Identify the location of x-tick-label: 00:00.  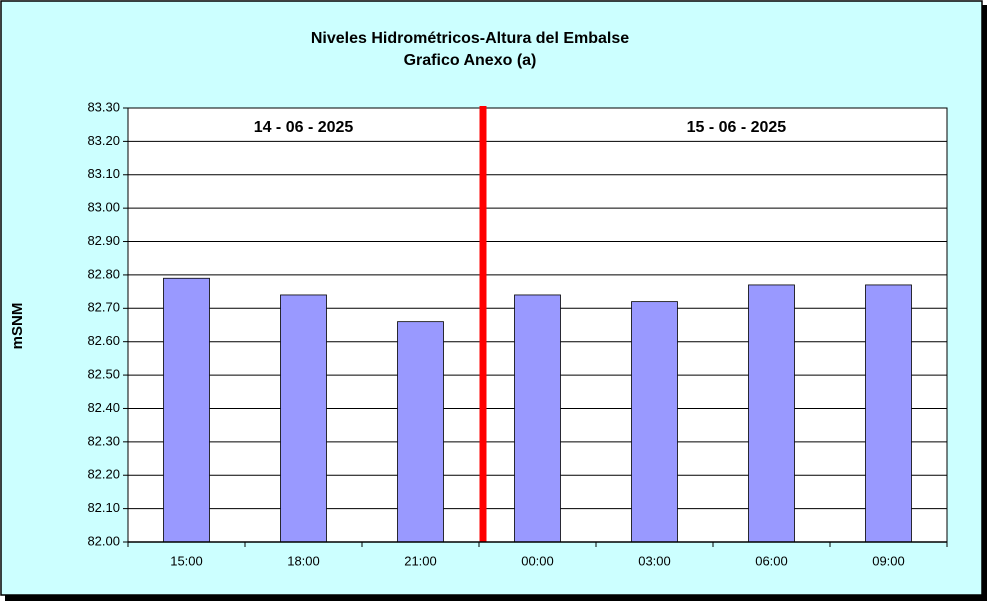
(537, 560).